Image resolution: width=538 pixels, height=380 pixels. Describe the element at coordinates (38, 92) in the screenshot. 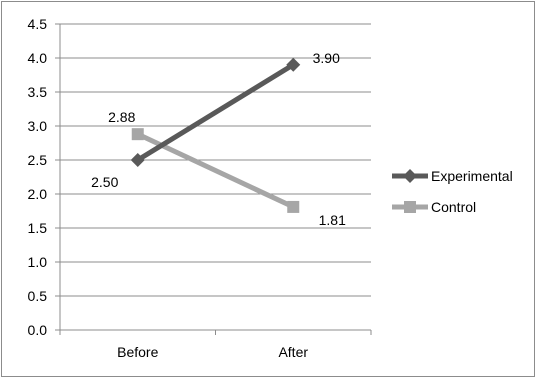

I see `y-tick-label: 3.5` at that location.